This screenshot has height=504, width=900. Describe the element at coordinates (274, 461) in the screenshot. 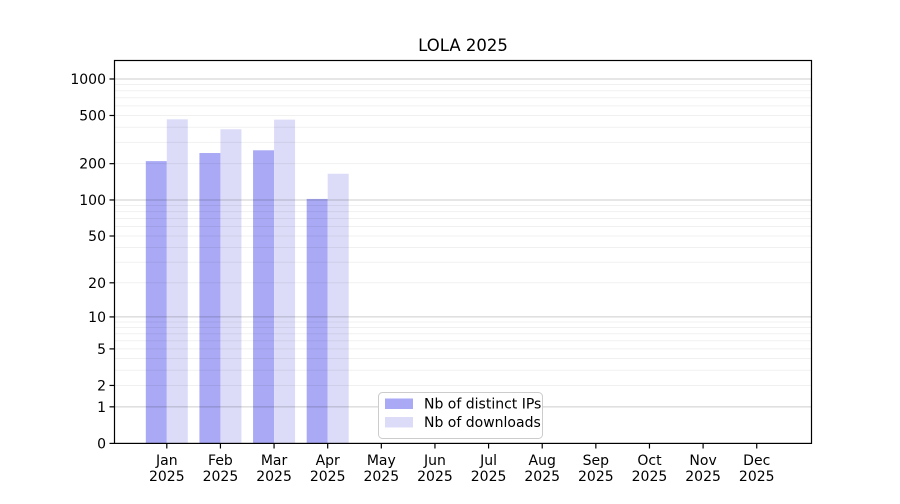

I see `x-tick-label-month: Mar` at that location.